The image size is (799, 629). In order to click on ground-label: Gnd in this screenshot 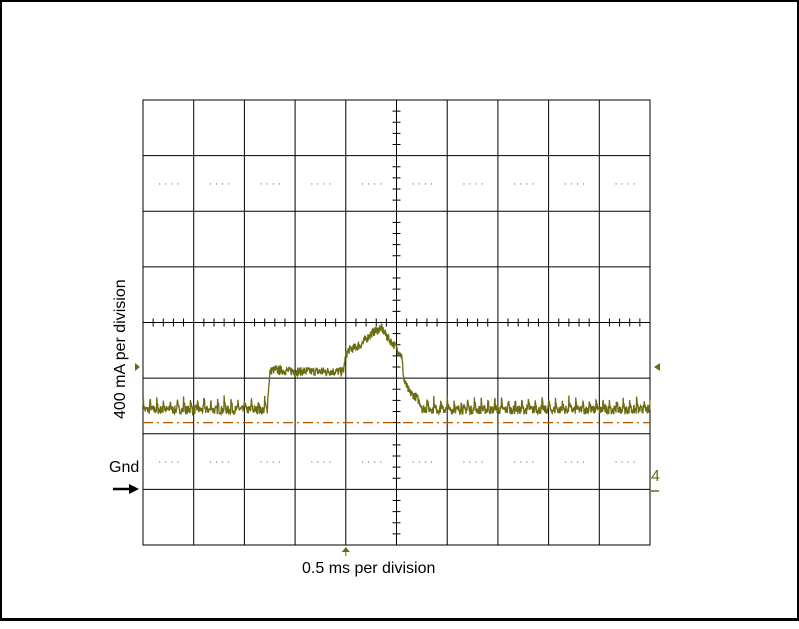, I will do `click(124, 467)`.